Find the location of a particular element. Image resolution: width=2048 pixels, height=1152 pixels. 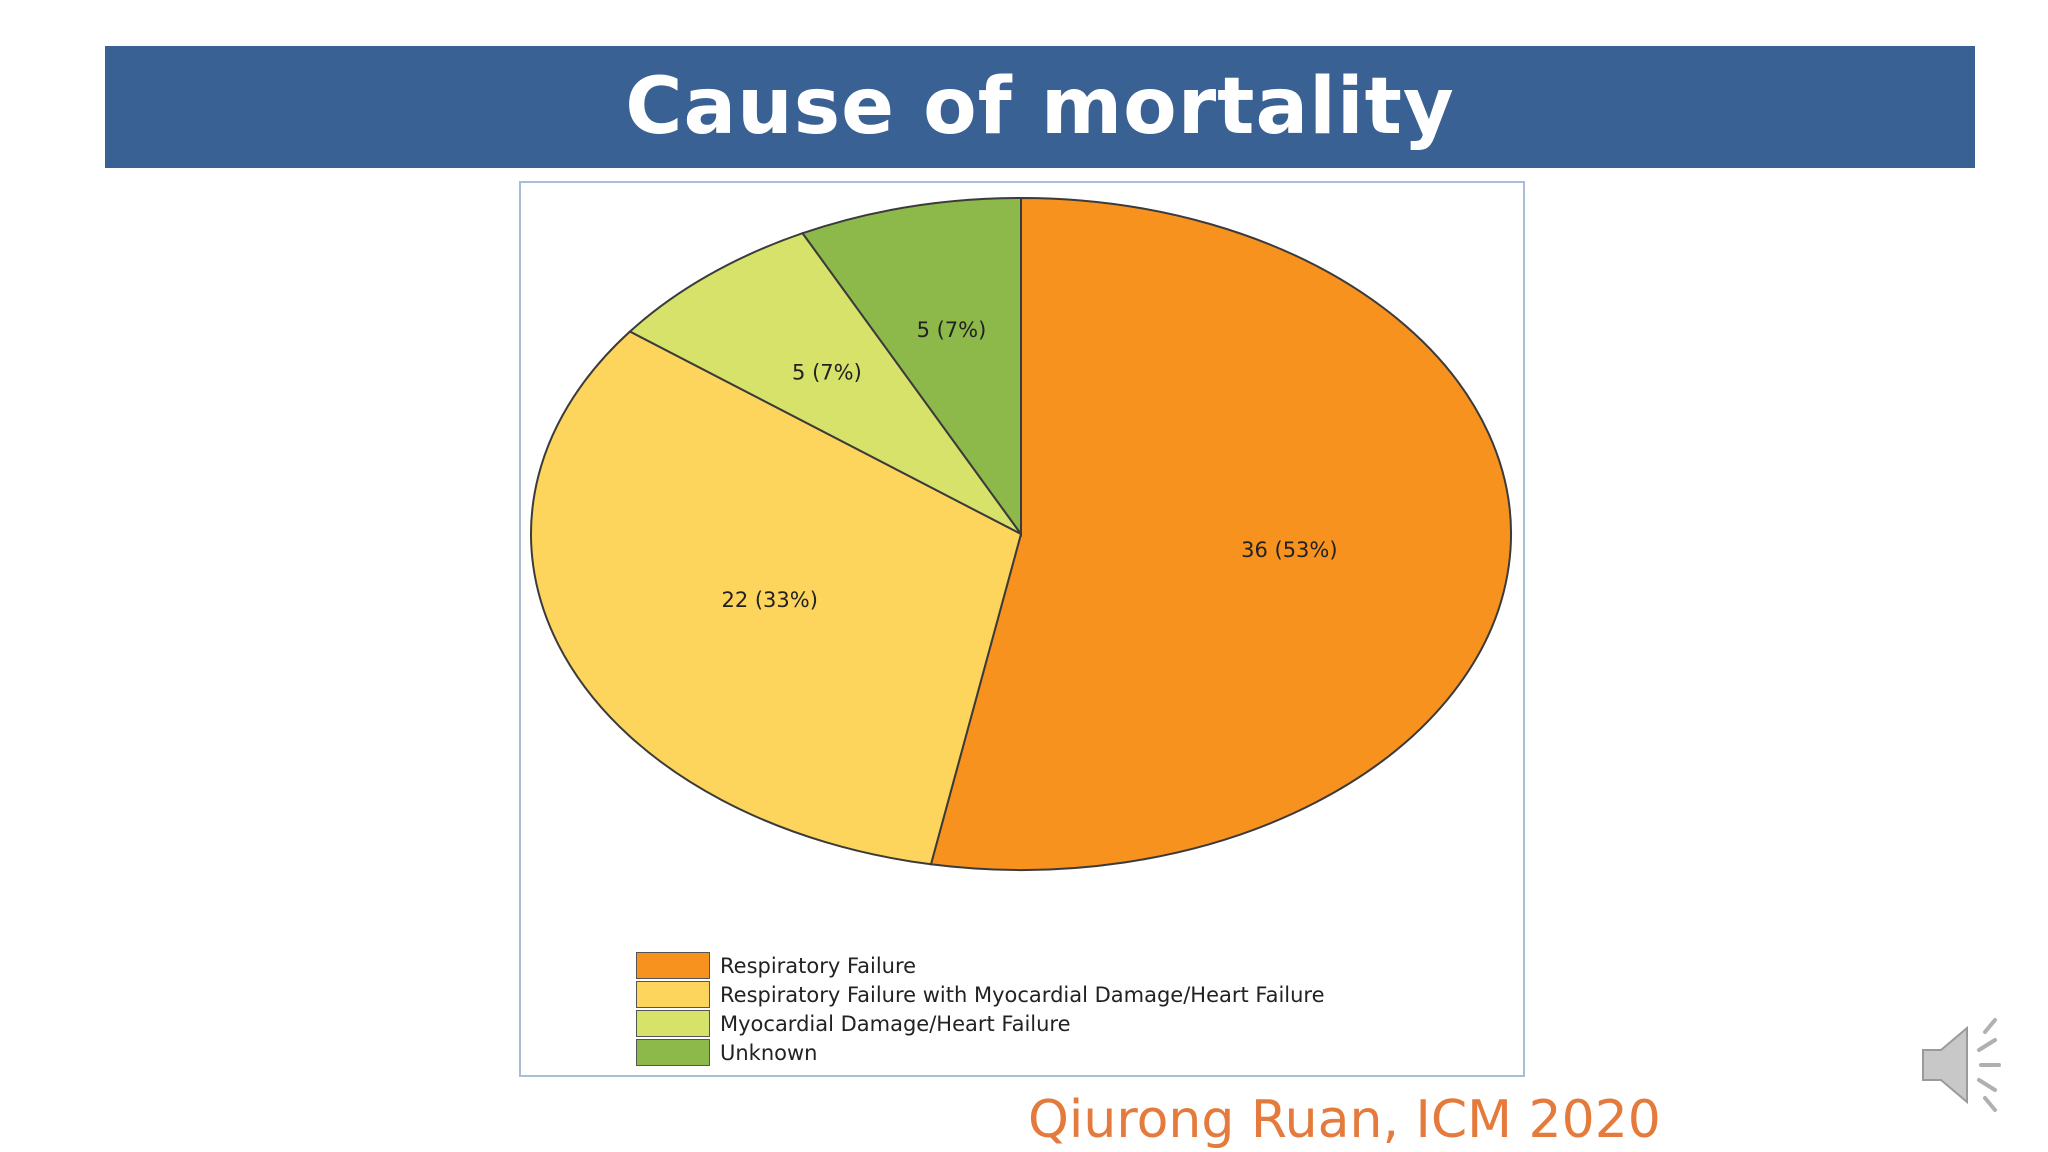

legend-label: Unknown is located at coordinates (769, 1052).